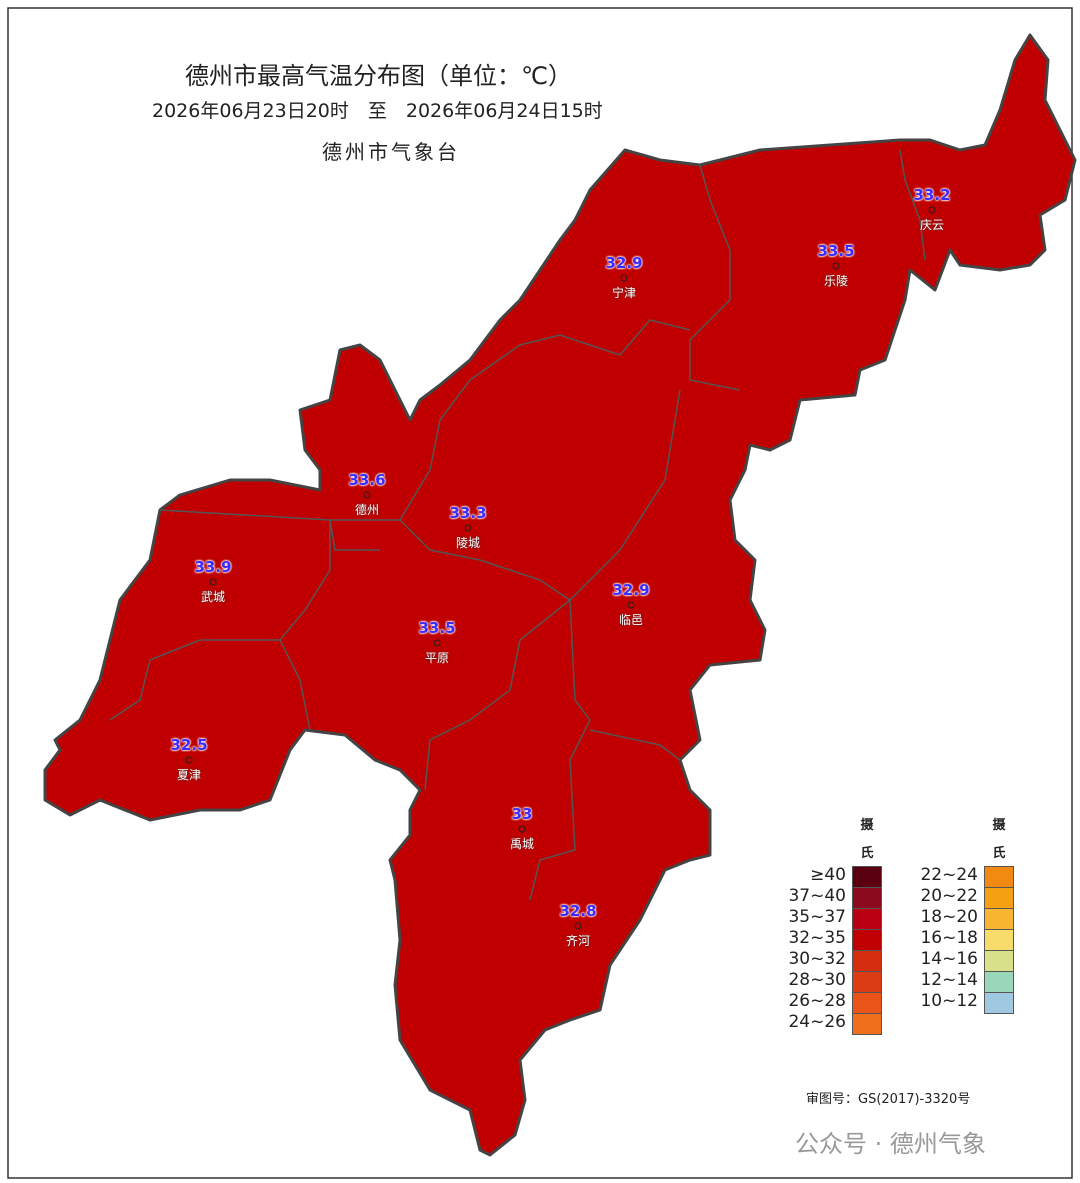  Describe the element at coordinates (817, 1022) in the screenshot. I see `legend-label: 24~26` at that location.